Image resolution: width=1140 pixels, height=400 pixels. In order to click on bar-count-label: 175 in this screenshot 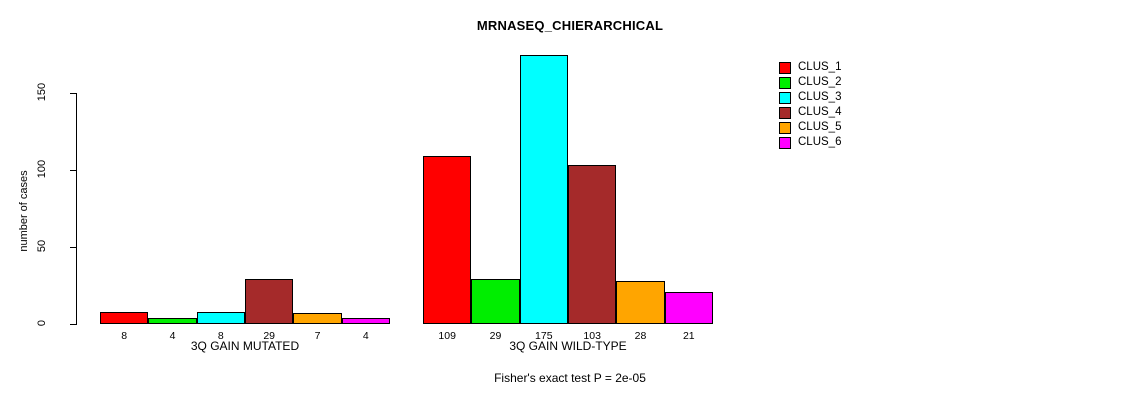, I will do `click(544, 336)`.